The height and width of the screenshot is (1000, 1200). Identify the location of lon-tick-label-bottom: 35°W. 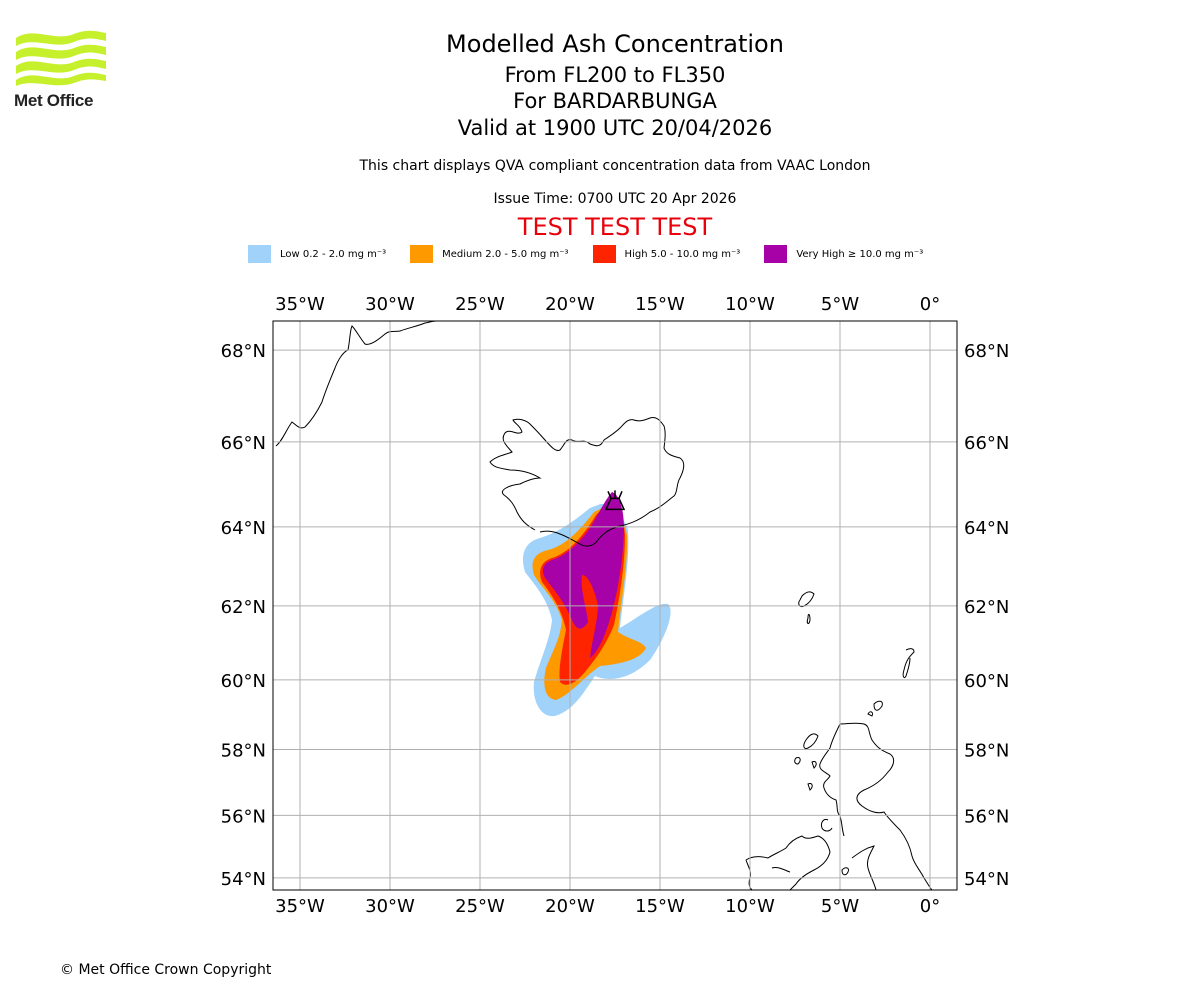
(300, 906).